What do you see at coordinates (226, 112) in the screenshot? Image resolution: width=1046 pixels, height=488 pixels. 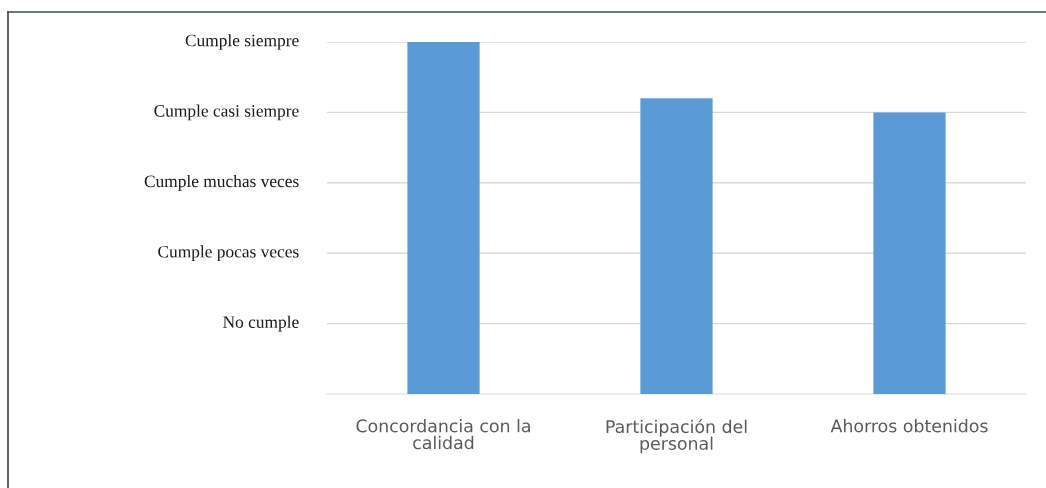 I see `text: Cumple casi siempre` at bounding box center [226, 112].